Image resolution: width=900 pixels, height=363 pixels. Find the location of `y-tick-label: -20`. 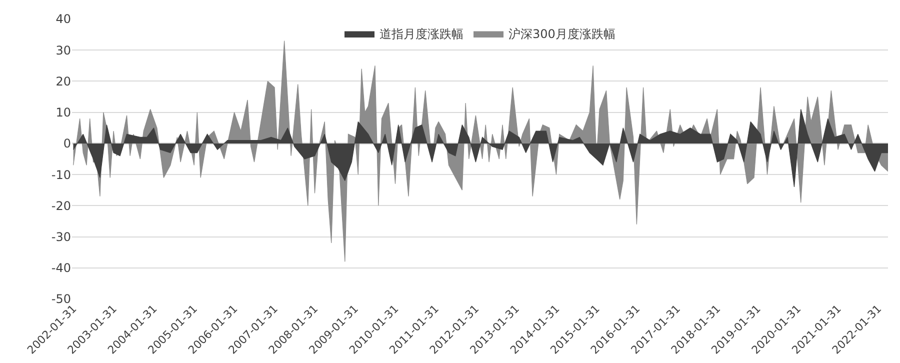

y-tick-label: -20 is located at coordinates (61, 205).